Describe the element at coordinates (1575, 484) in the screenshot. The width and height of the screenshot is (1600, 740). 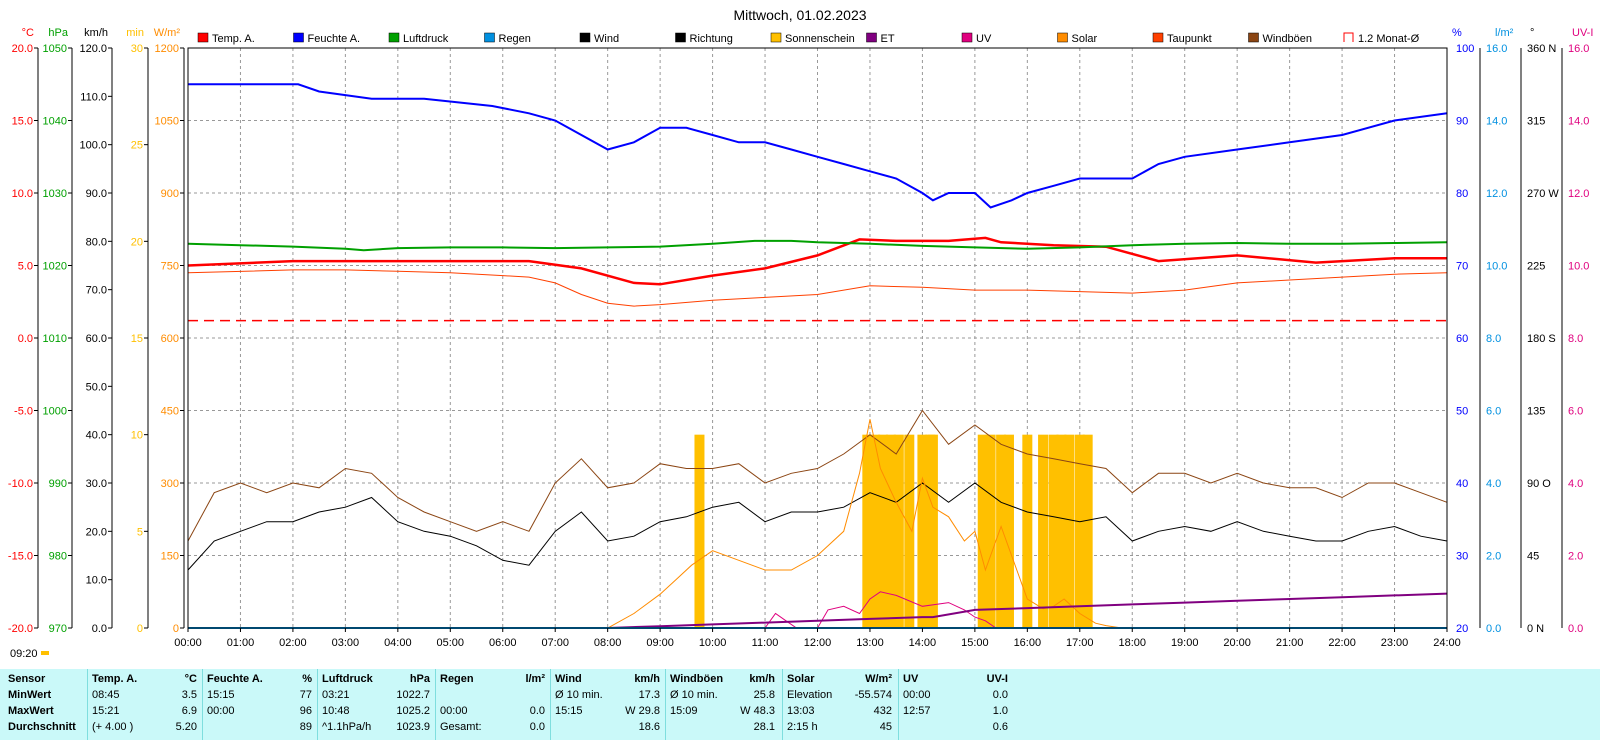
I see `right-axis-tick-label: 4.0` at that location.